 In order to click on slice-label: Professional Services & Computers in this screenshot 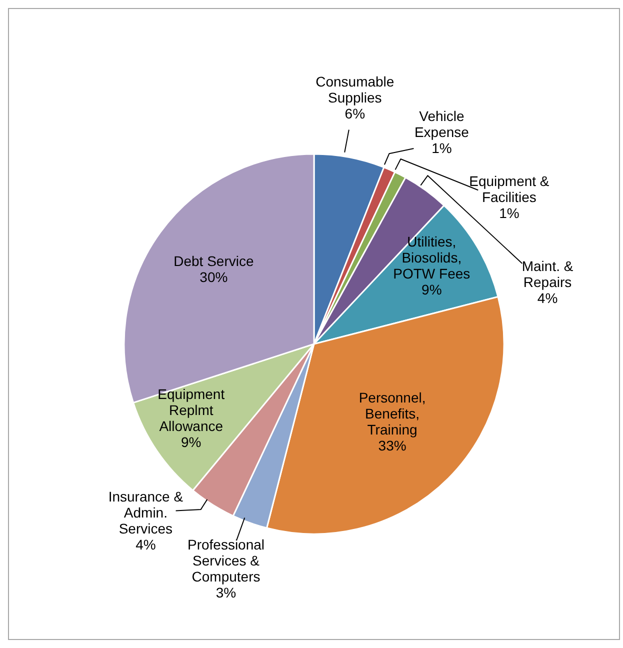, I will do `click(226, 560)`.